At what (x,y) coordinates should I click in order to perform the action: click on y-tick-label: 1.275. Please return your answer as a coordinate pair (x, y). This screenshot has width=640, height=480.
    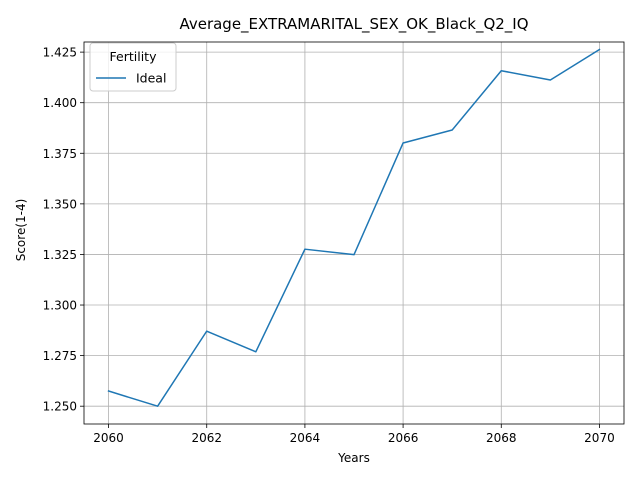
    Looking at the image, I should click on (60, 356).